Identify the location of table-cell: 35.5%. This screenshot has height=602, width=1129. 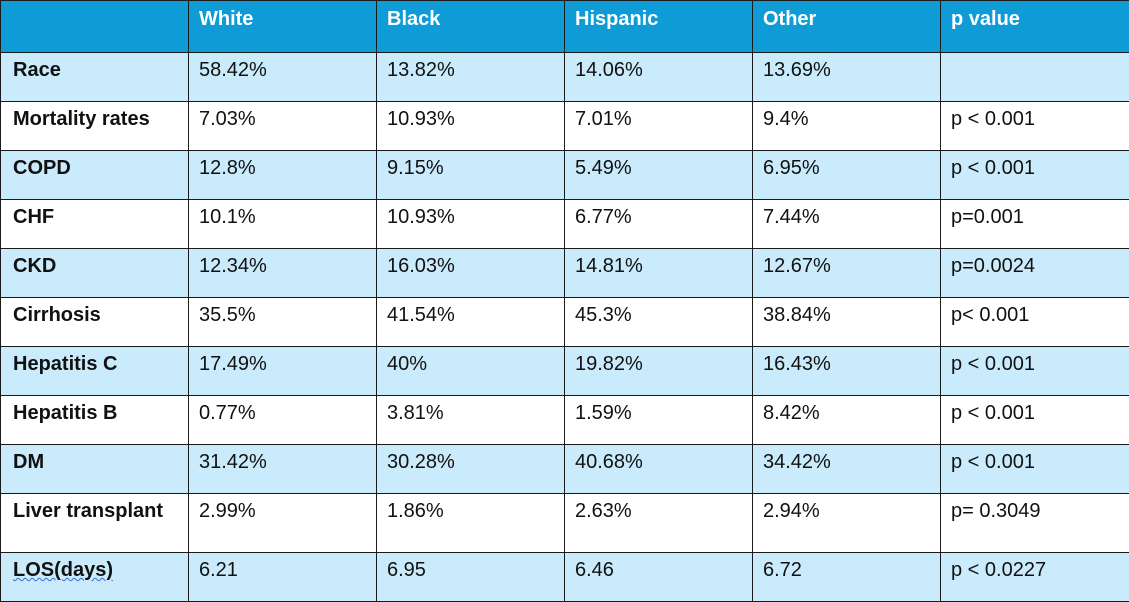
(283, 322).